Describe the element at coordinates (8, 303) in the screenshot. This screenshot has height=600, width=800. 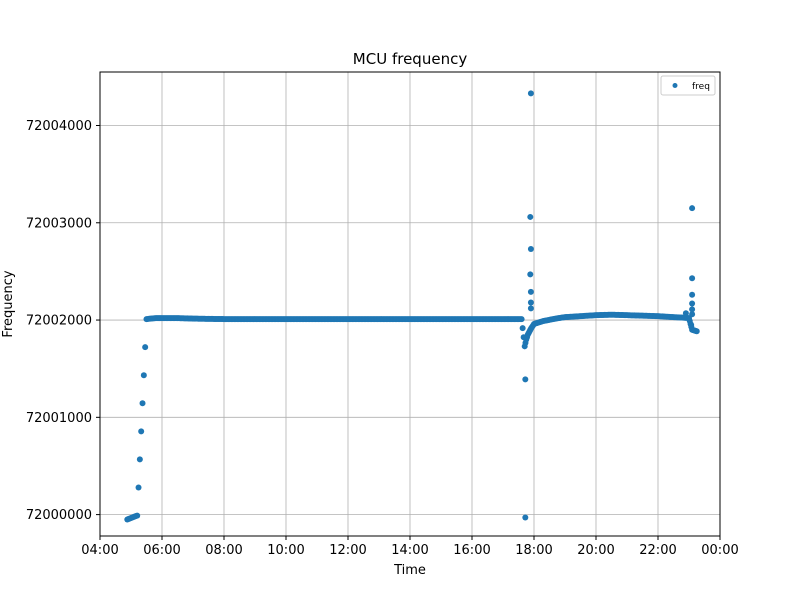
I see `y-axis-label: Frequency` at that location.